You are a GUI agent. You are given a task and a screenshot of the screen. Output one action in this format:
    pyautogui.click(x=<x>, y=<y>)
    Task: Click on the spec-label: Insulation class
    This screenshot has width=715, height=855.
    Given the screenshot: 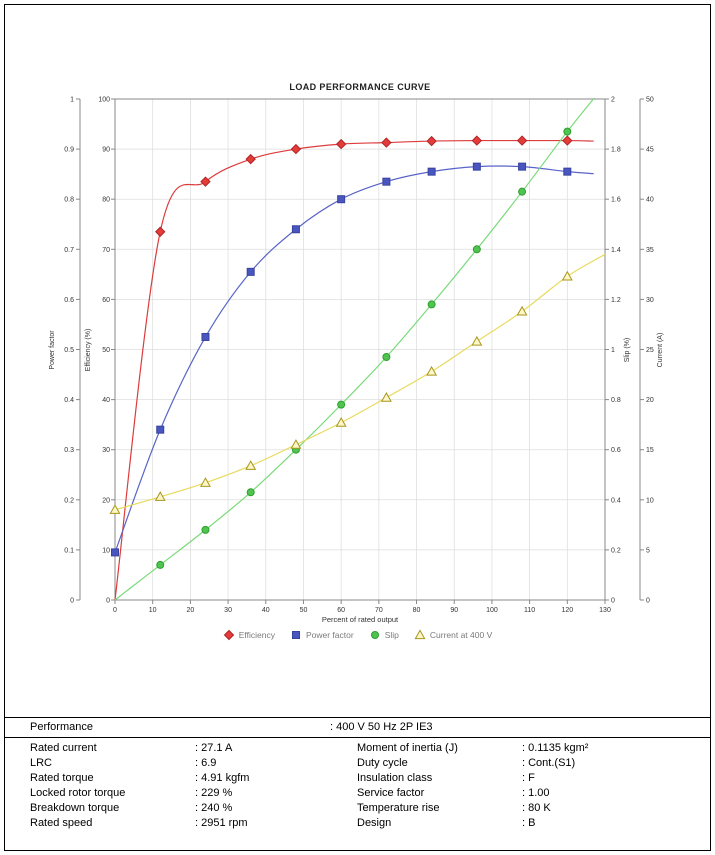 What is the action you would take?
    pyautogui.click(x=395, y=778)
    